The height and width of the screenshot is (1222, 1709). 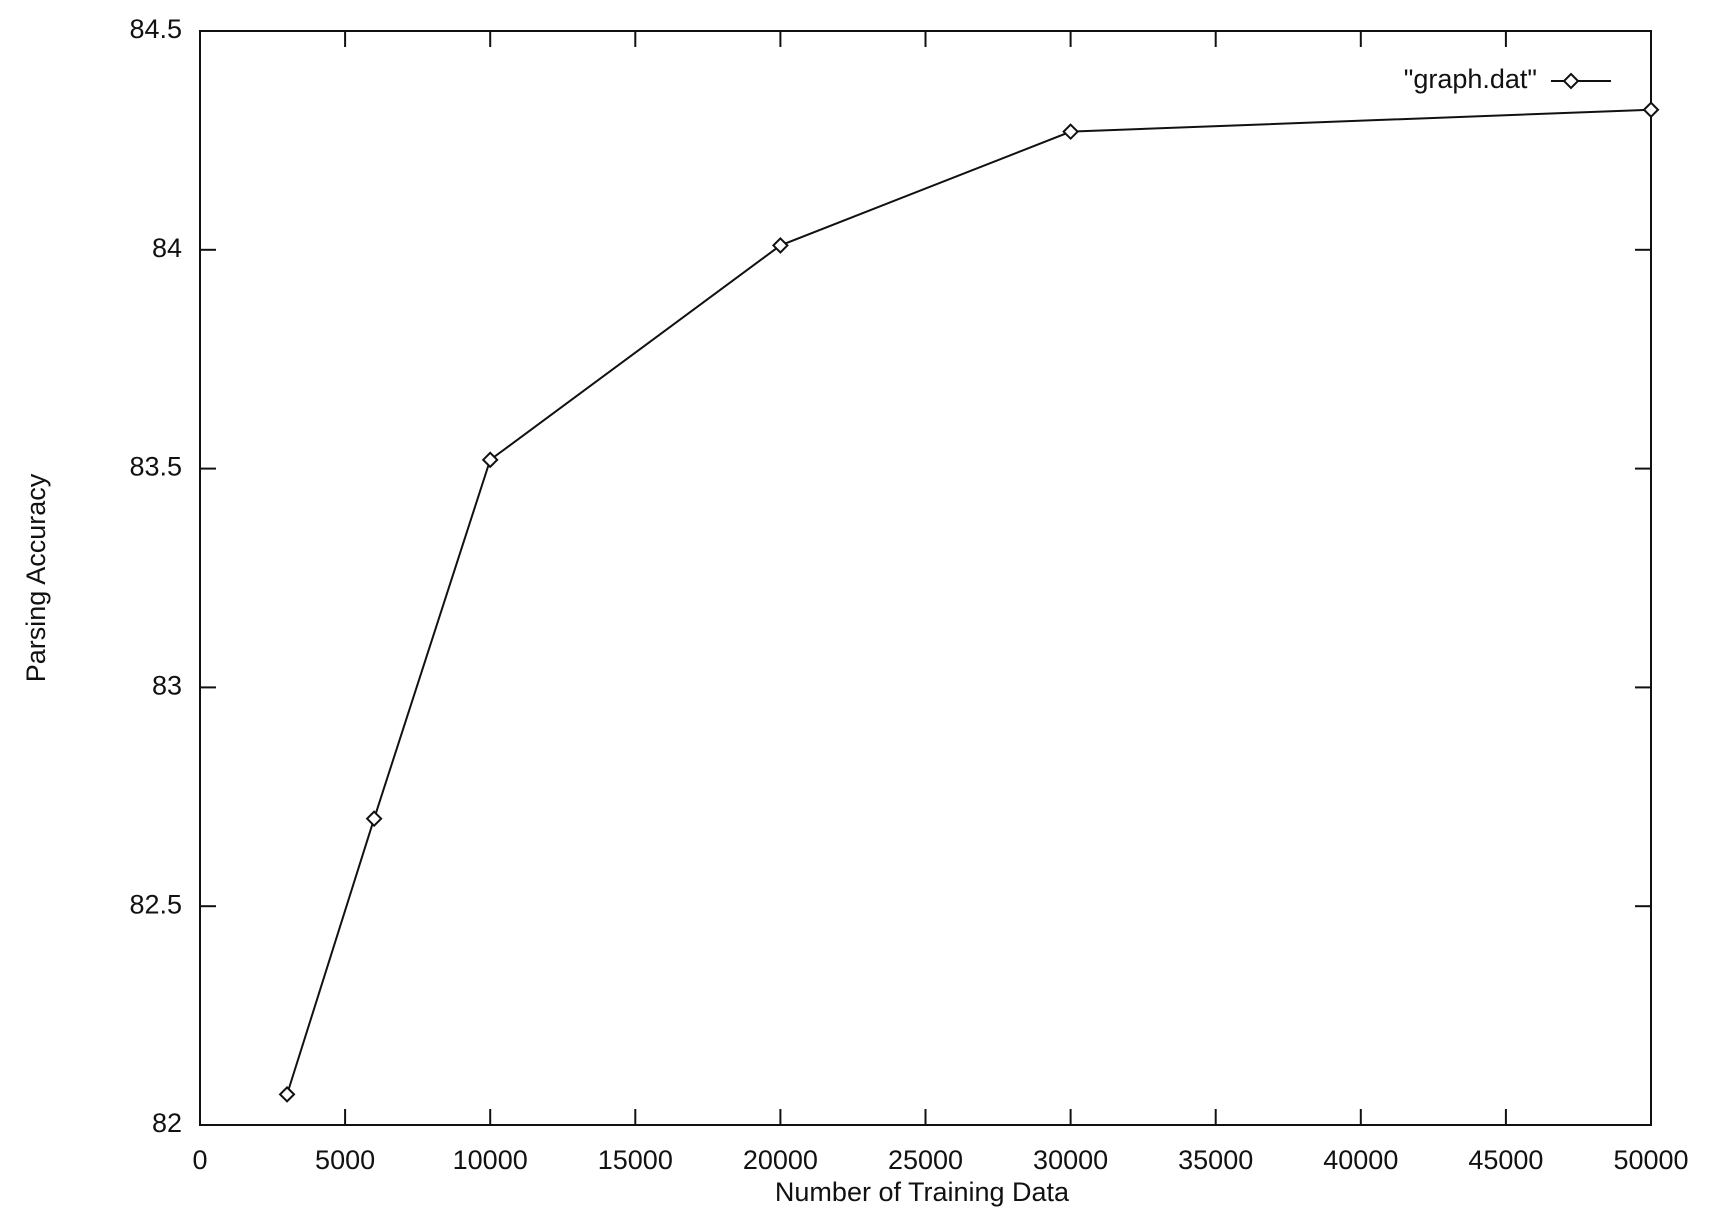 I want to click on y-tick-label: 82, so click(x=167, y=1123).